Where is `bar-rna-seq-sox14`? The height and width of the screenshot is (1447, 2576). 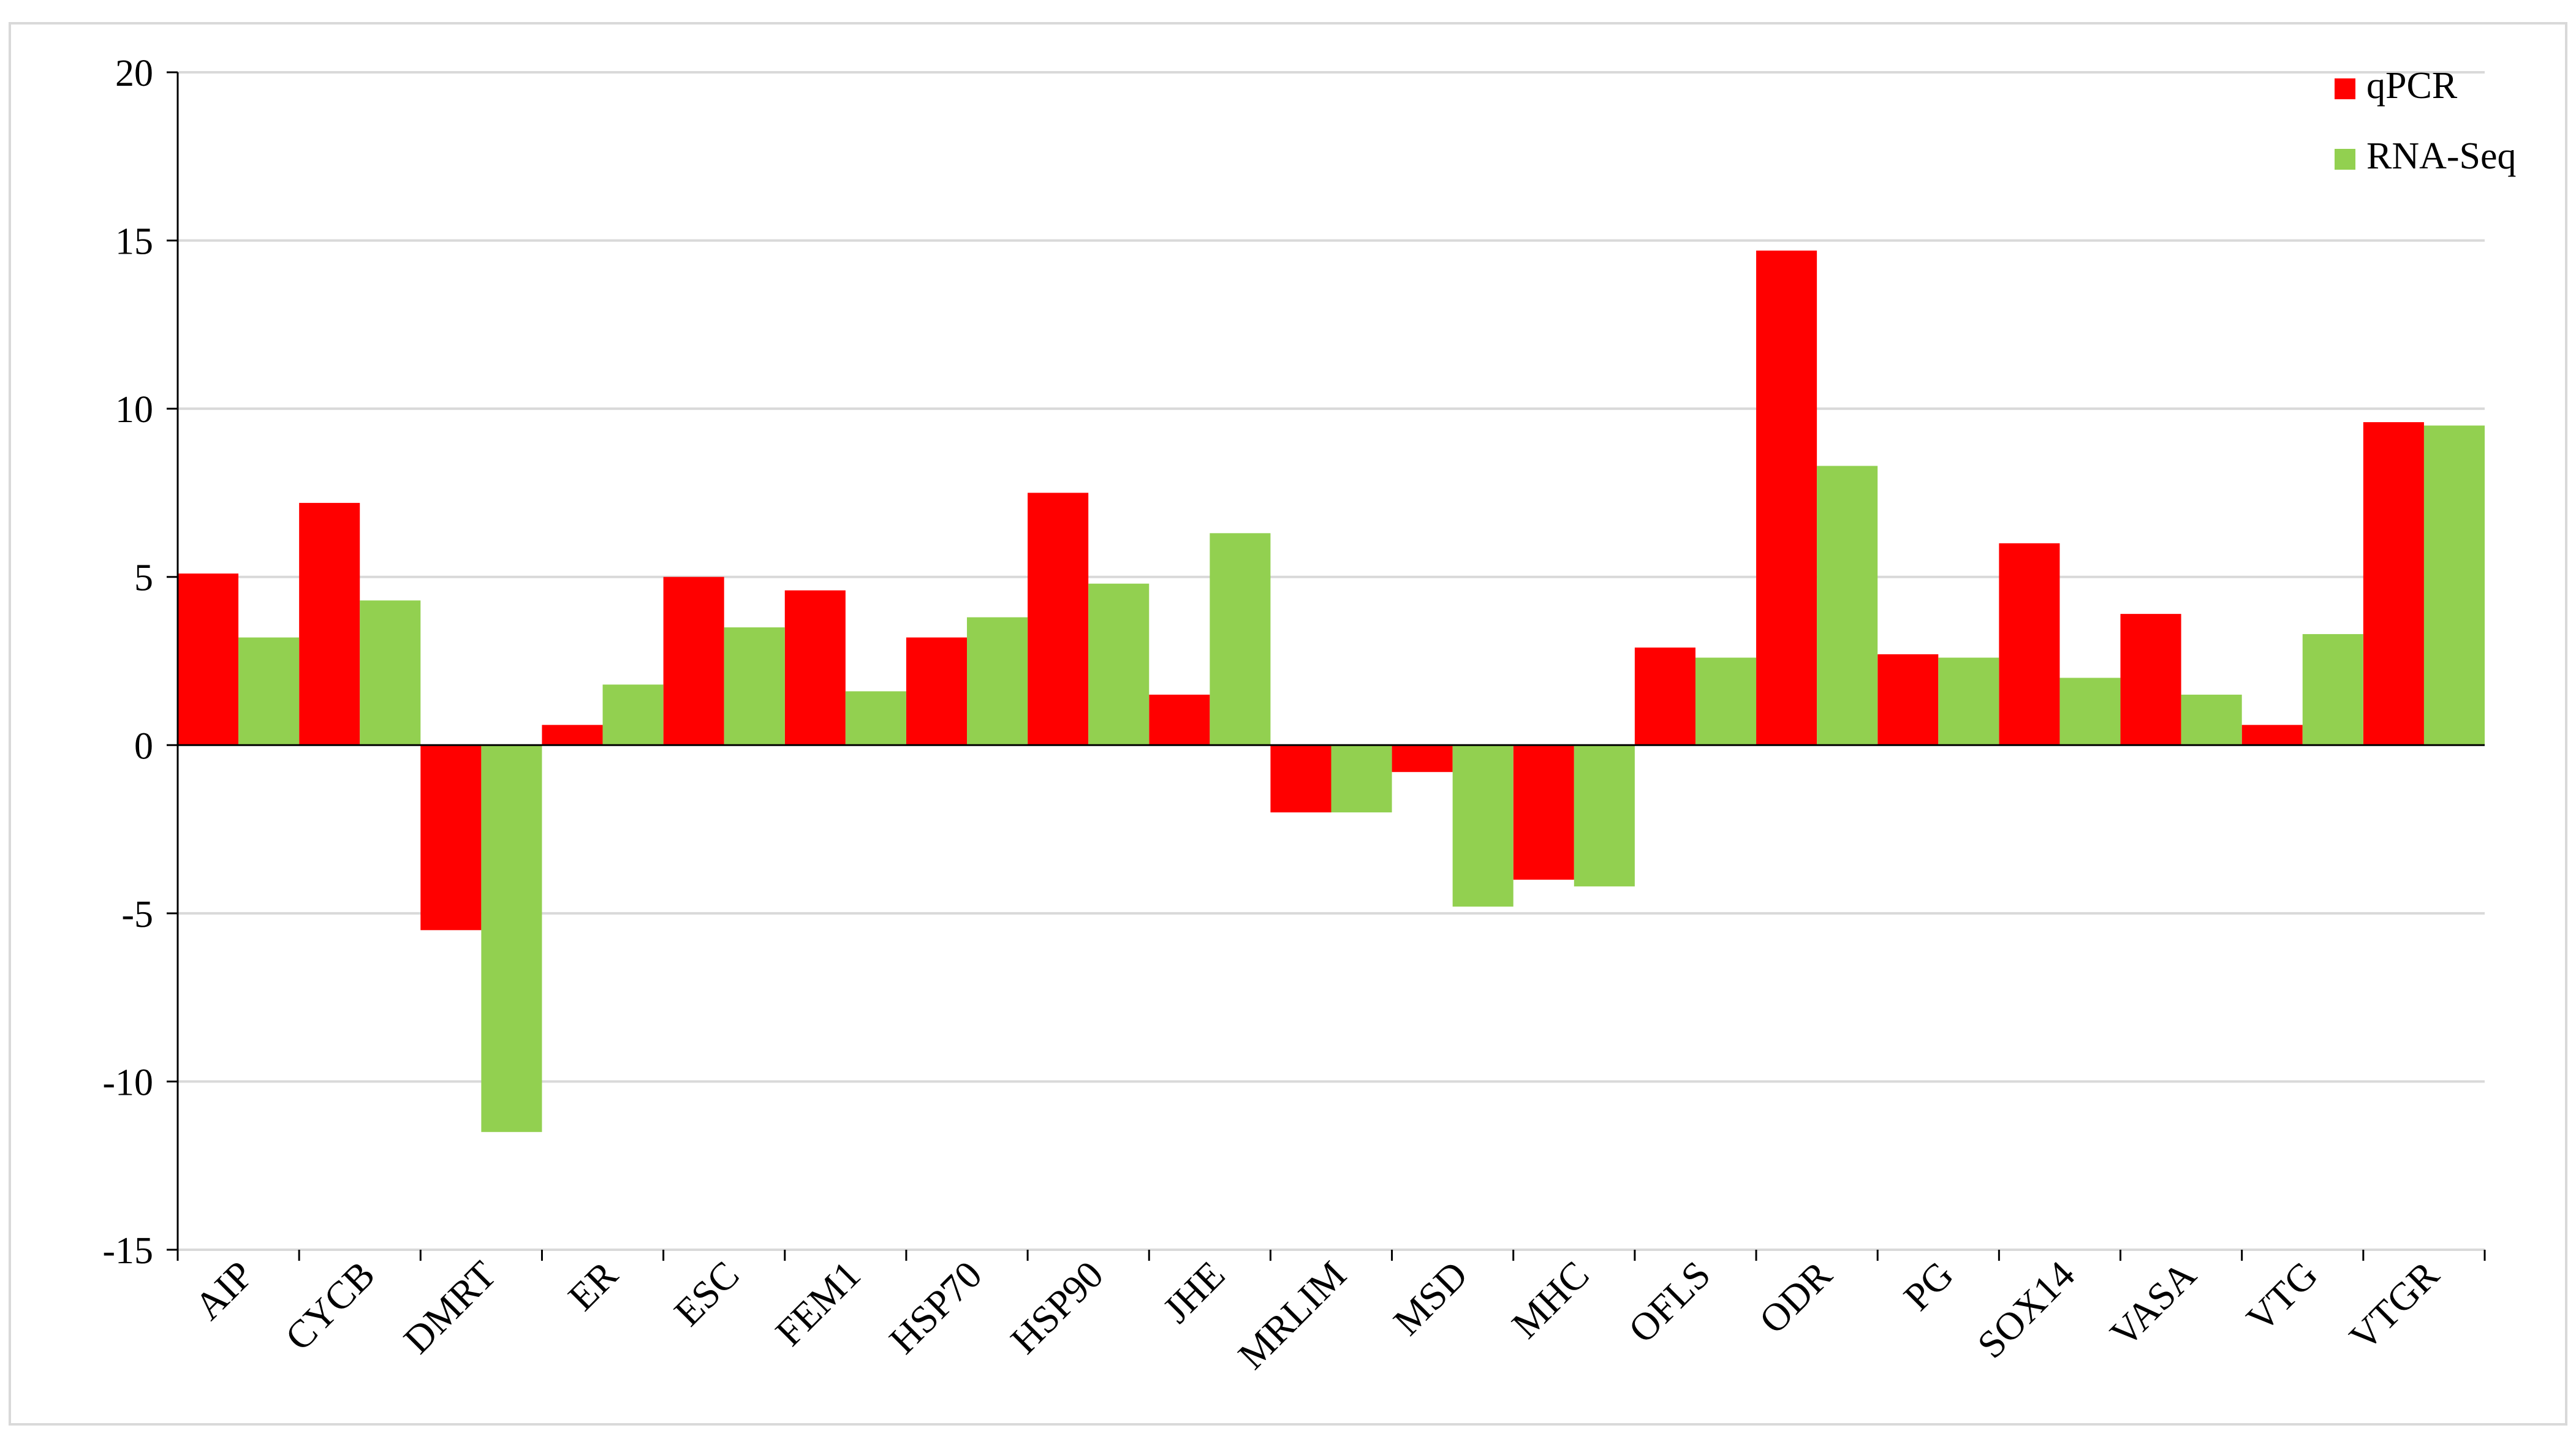 bar-rna-seq-sox14 is located at coordinates (2090, 712).